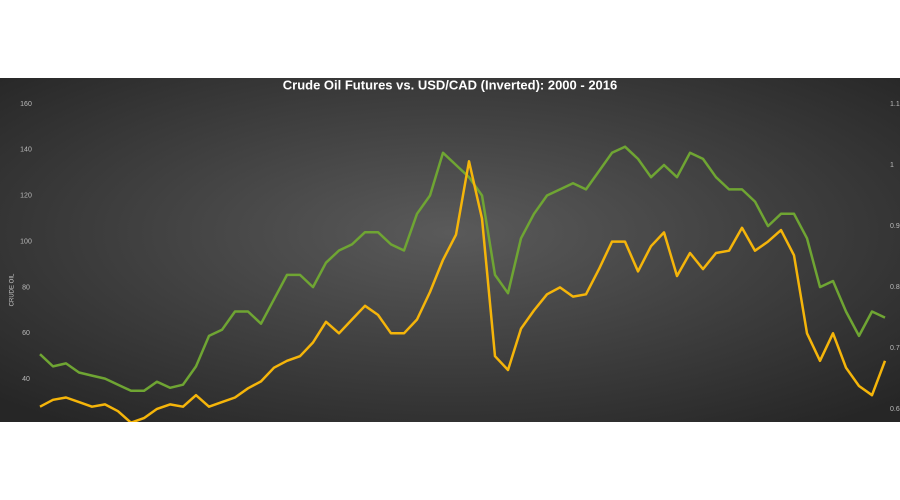 The image size is (900, 500). I want to click on y2-tick-label: 0.9, so click(895, 226).